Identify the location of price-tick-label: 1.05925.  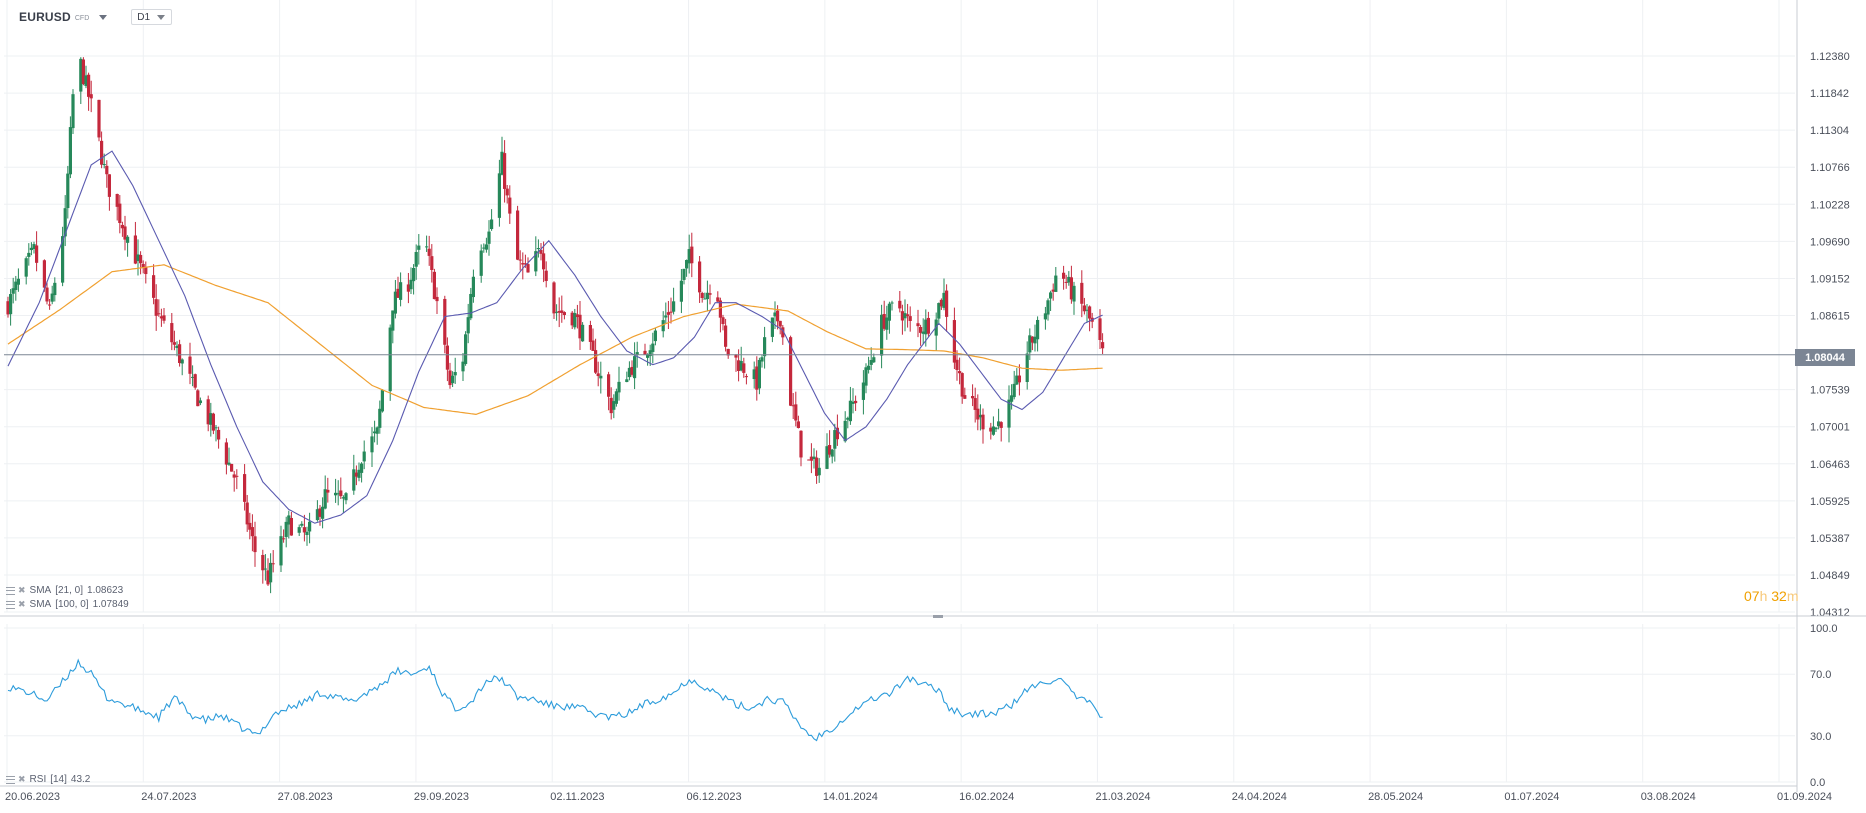
(1830, 502).